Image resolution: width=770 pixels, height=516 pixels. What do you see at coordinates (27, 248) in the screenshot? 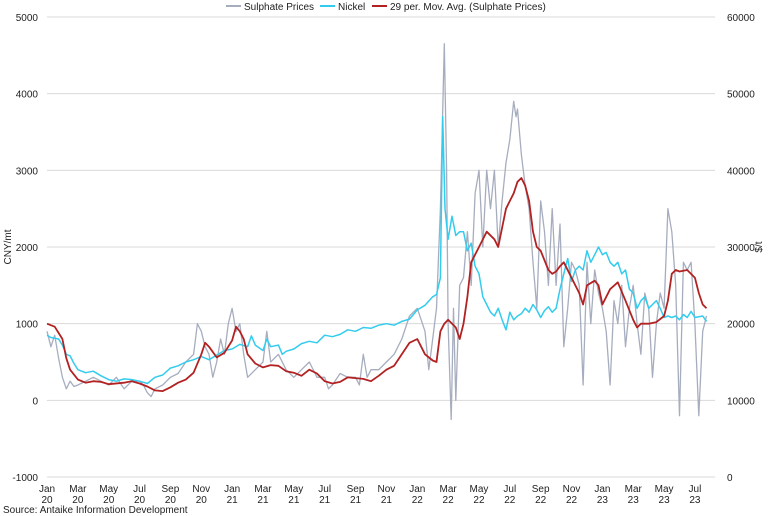
I see `y-tick-left: 2000` at bounding box center [27, 248].